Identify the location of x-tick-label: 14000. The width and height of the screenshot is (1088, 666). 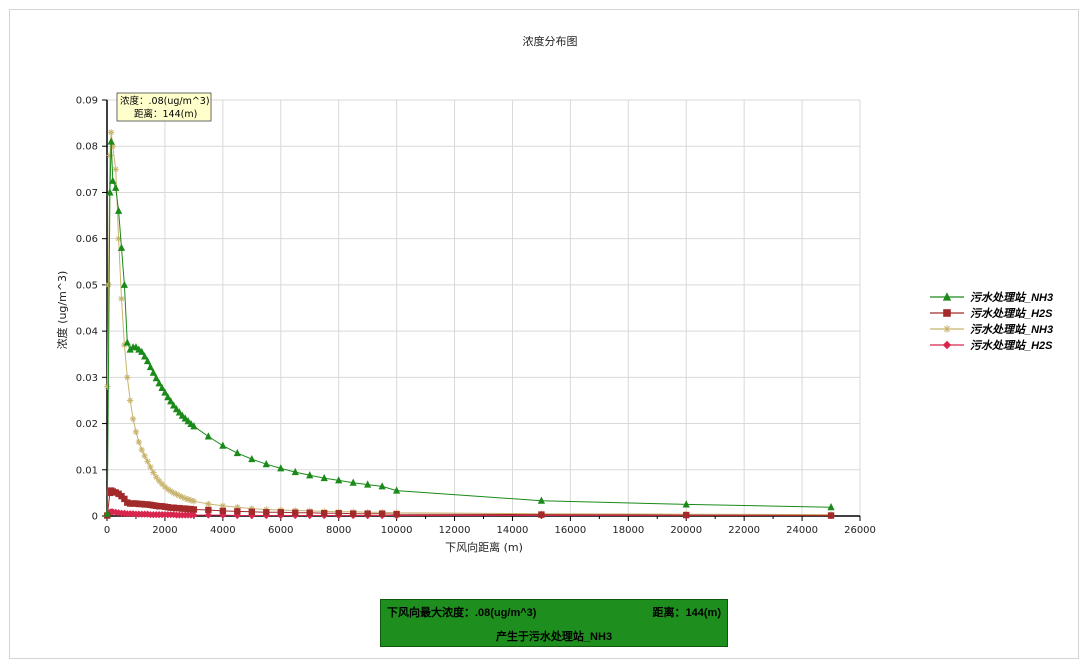
(513, 530).